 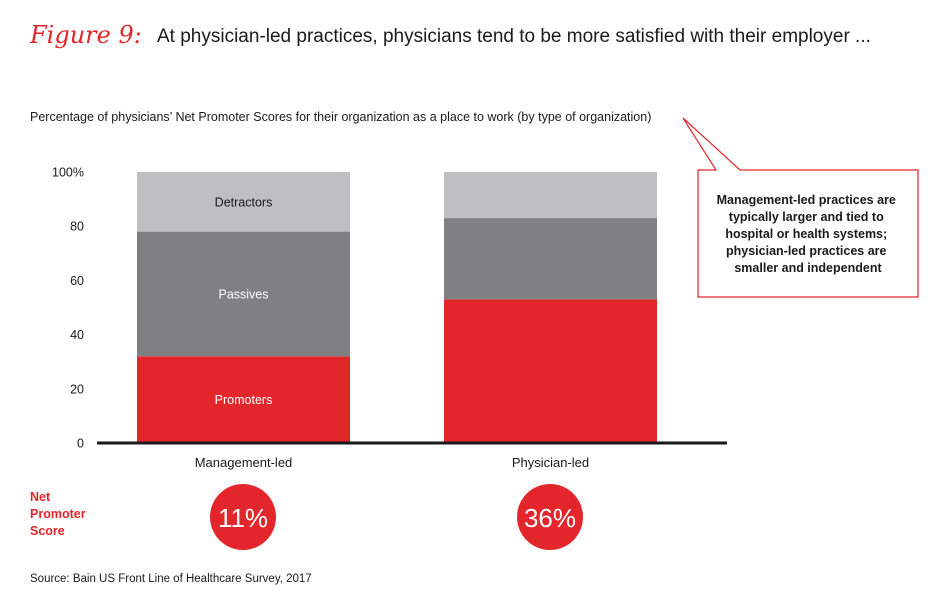 What do you see at coordinates (806, 217) in the screenshot?
I see `callout-line: typically larger and tied to` at bounding box center [806, 217].